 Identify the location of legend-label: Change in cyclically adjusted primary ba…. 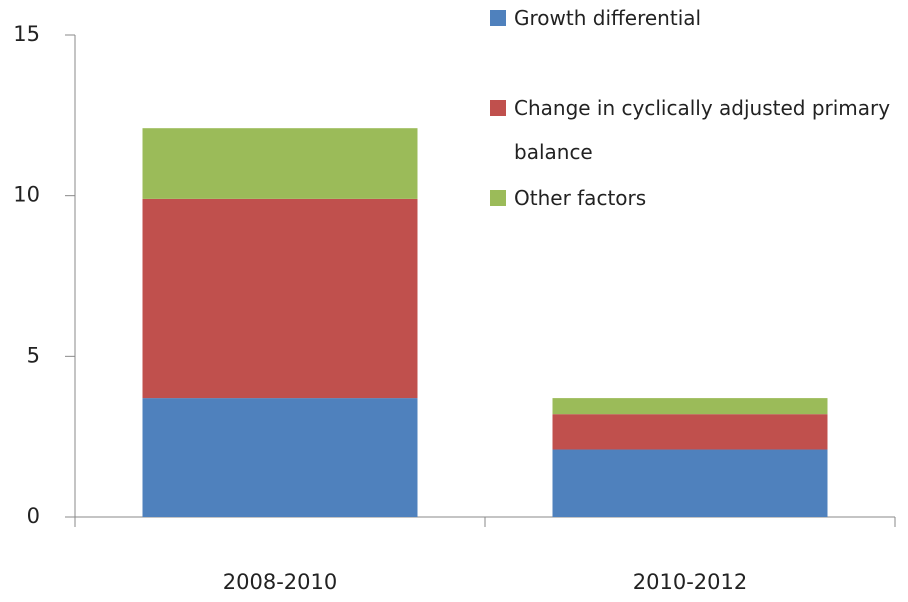
(702, 130).